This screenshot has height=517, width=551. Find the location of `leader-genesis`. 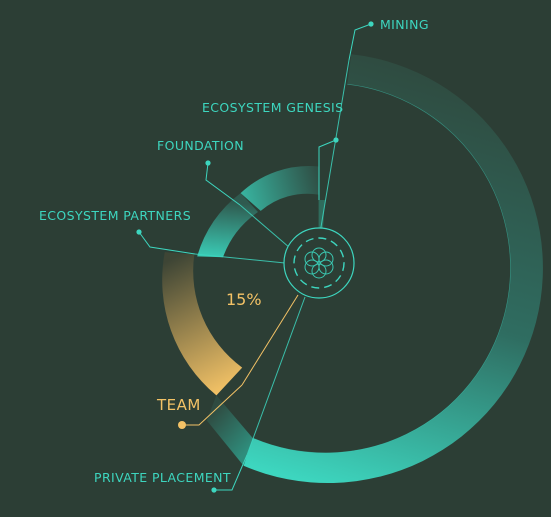

leader-genesis is located at coordinates (327, 169).